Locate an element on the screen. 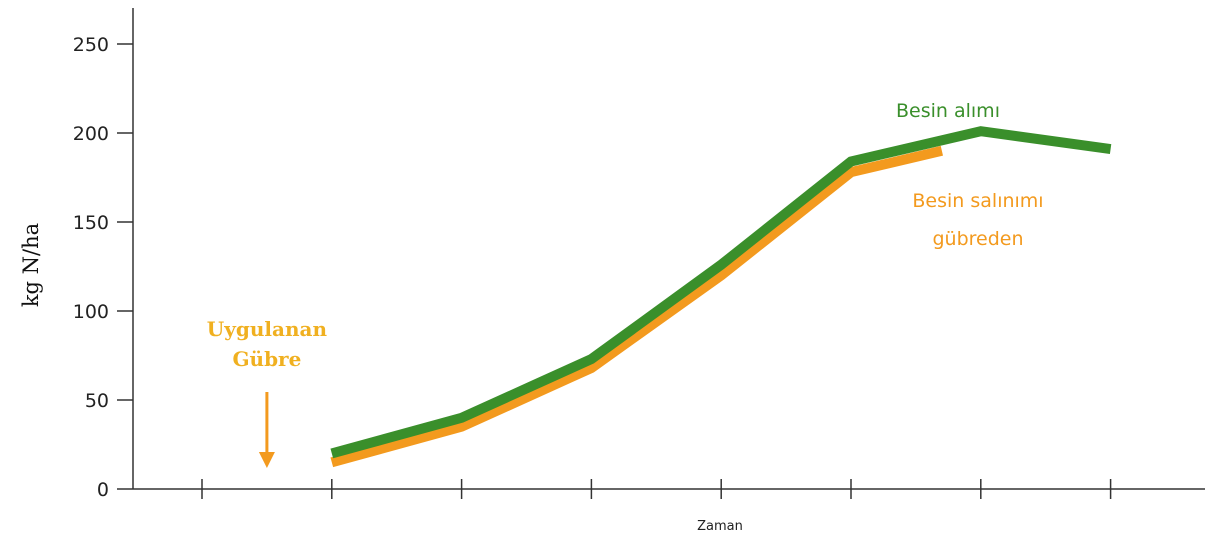  y-axis-ticks: 0 50 100 150 200 250 is located at coordinates (103, 267).